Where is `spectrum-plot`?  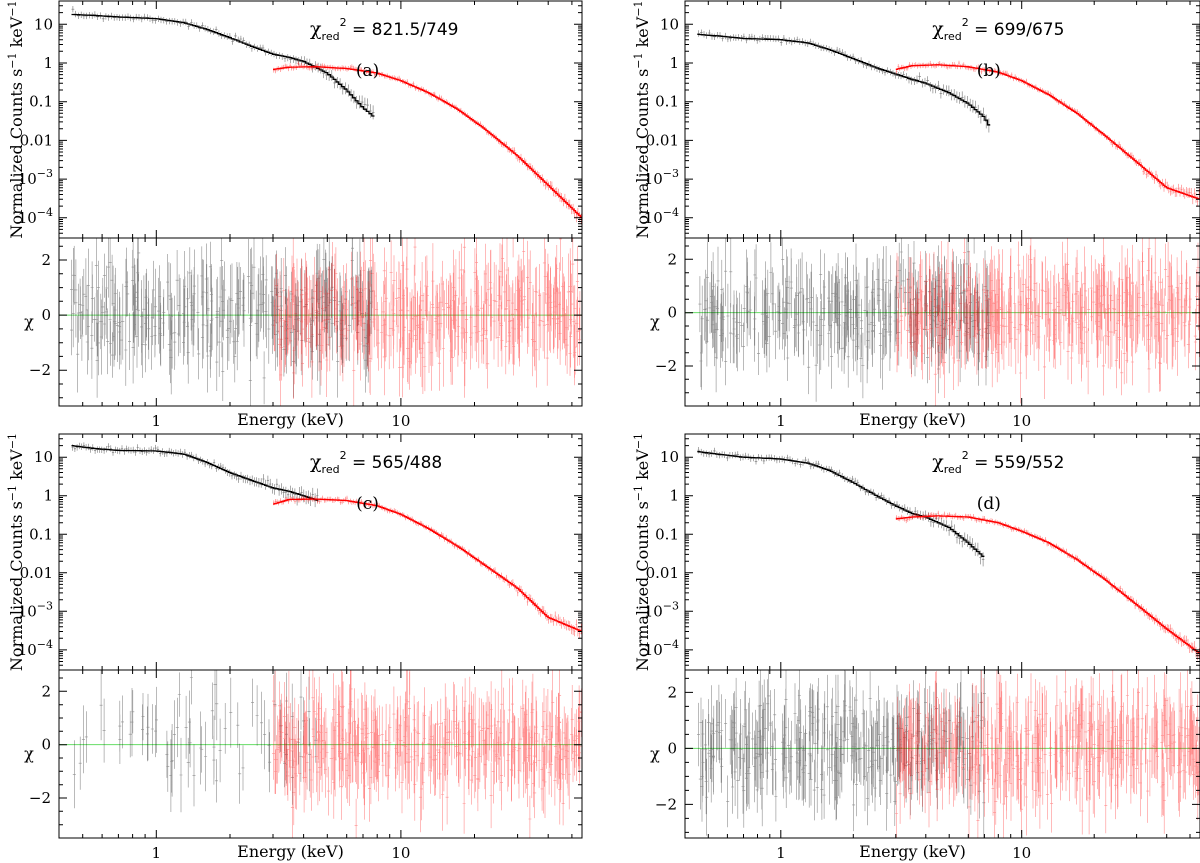
spectrum-plot is located at coordinates (948, 554).